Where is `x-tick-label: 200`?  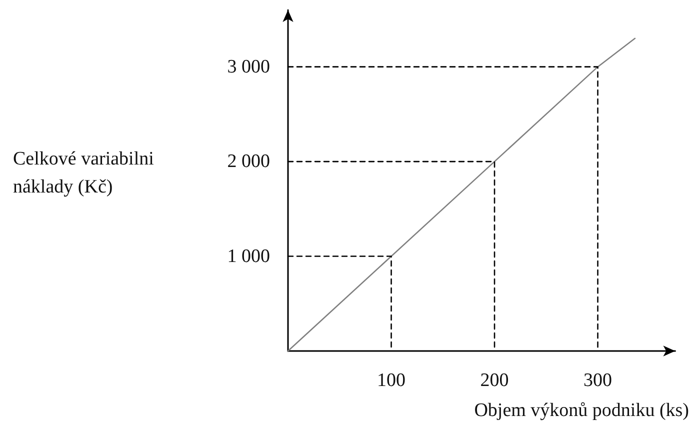 x-tick-label: 200 is located at coordinates (494, 380).